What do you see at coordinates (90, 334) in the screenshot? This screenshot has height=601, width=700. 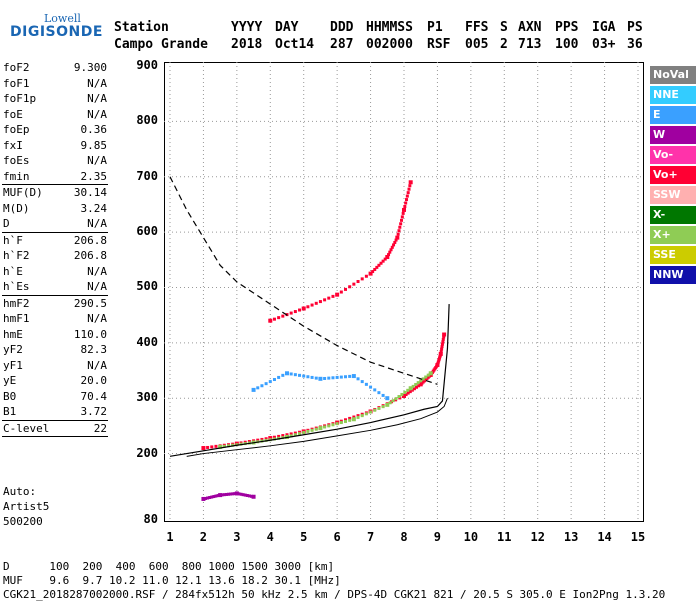 I see `param-value: 110.0` at bounding box center [90, 334].